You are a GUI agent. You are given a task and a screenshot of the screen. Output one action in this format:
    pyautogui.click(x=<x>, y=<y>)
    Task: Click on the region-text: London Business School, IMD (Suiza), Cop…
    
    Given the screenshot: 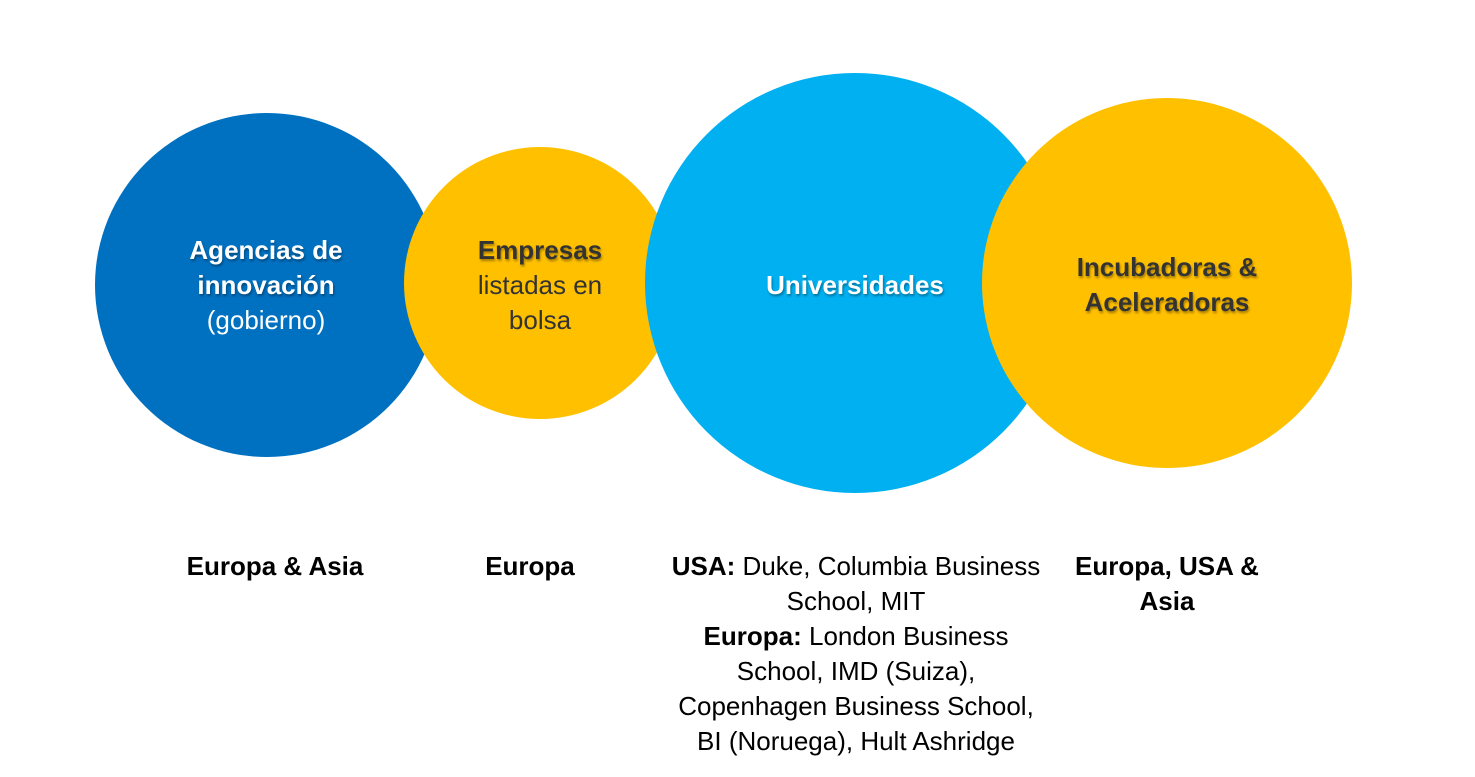 What is the action you would take?
    pyautogui.click(x=856, y=688)
    